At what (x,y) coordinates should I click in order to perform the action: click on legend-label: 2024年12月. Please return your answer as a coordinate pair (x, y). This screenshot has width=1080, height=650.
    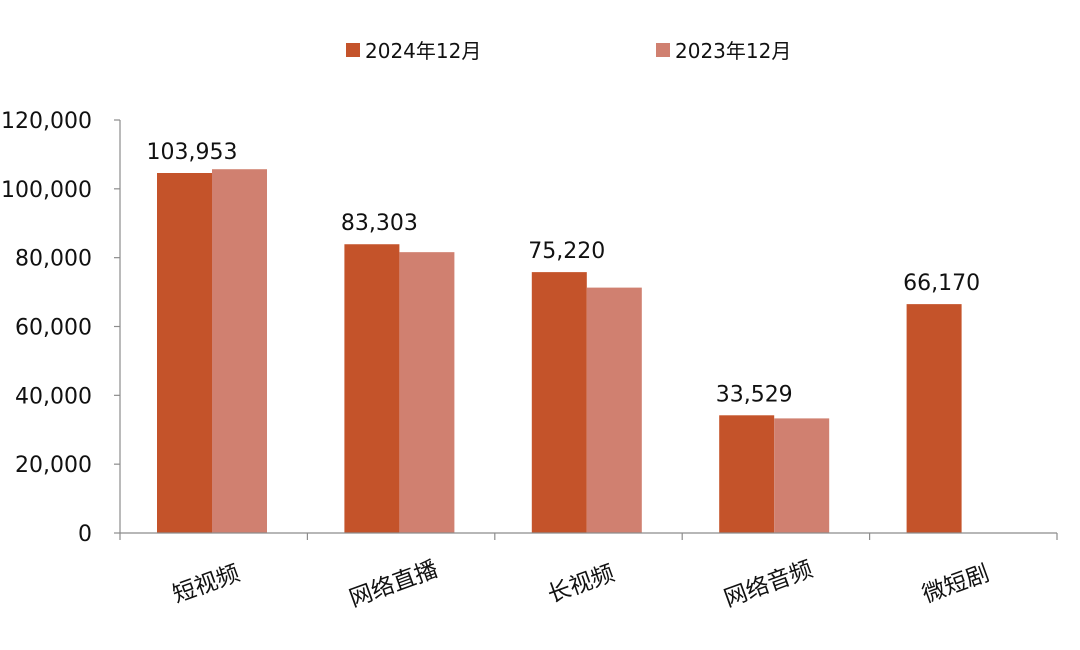
    Looking at the image, I should click on (423, 51).